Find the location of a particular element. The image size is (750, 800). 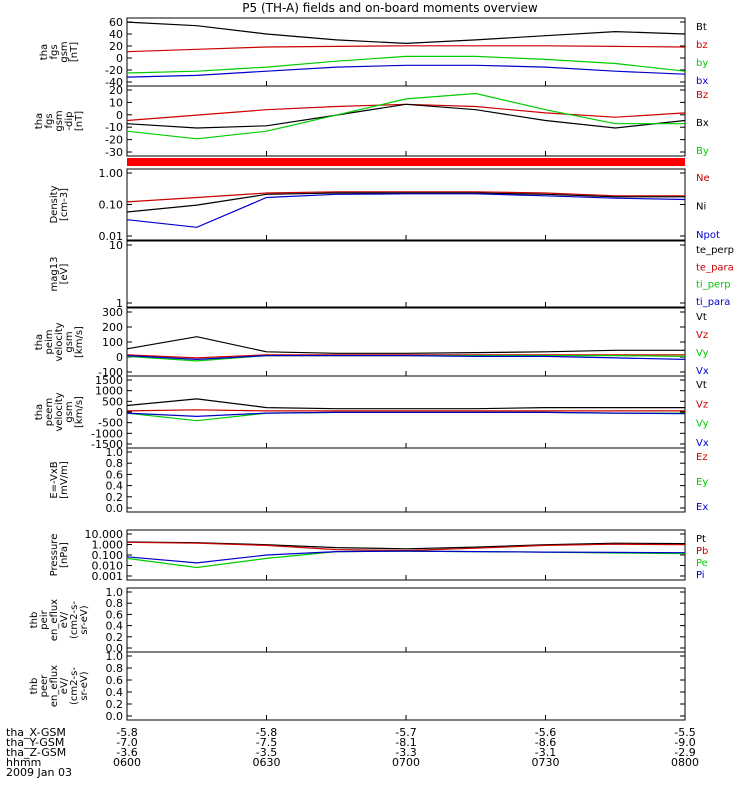

y-tick-label: 40 is located at coordinates (116, 34).